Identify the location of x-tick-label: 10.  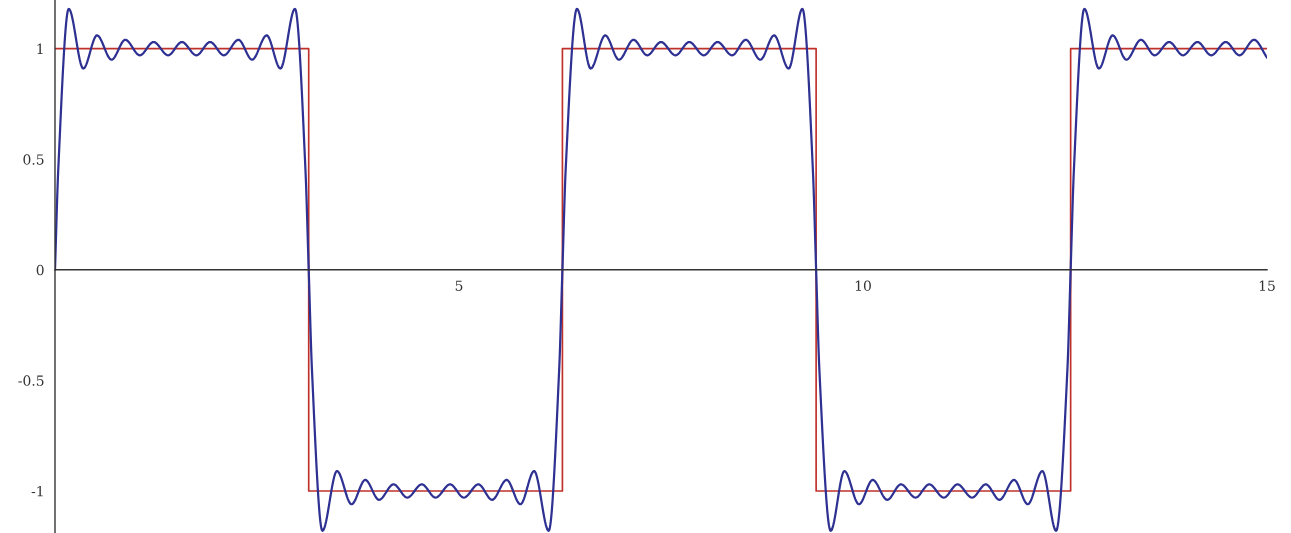
(863, 285).